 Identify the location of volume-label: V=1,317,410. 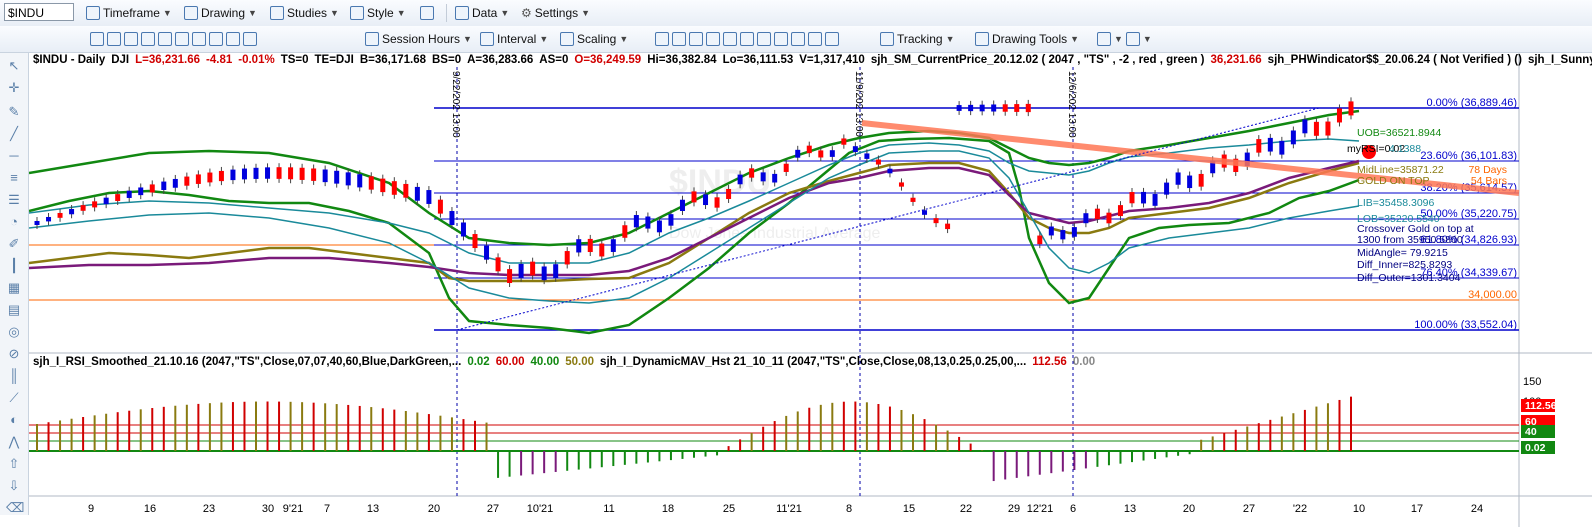
(832, 60).